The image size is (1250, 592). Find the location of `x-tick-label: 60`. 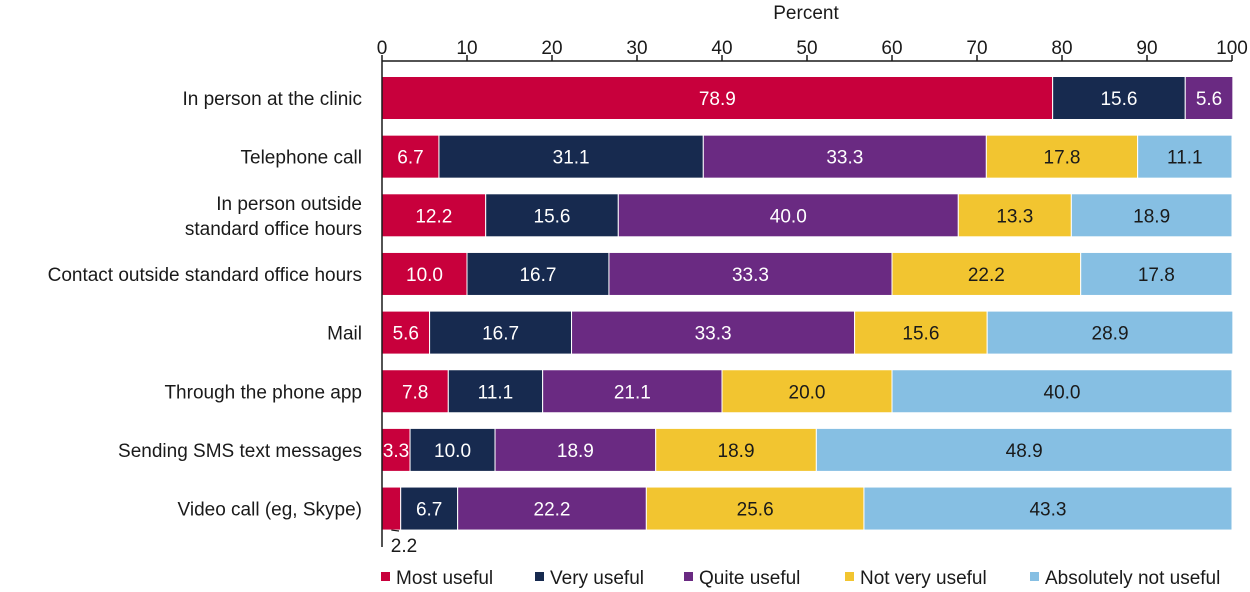

x-tick-label: 60 is located at coordinates (891, 48).